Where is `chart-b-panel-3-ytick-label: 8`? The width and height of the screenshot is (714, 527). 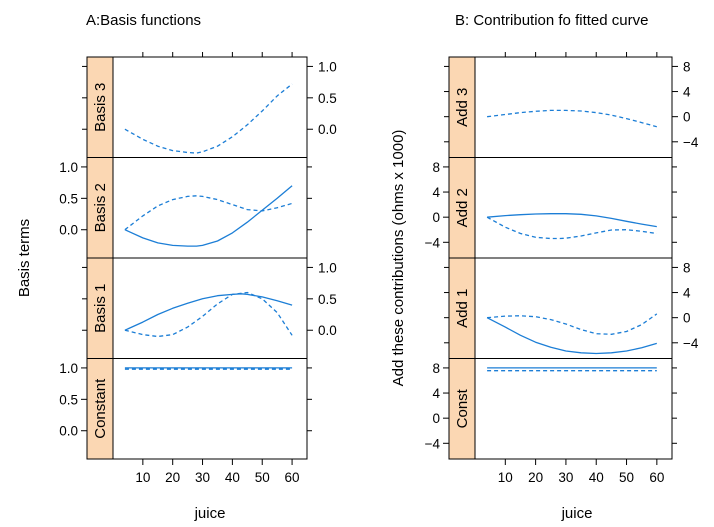 chart-b-panel-3-ytick-label: 8 is located at coordinates (687, 267).